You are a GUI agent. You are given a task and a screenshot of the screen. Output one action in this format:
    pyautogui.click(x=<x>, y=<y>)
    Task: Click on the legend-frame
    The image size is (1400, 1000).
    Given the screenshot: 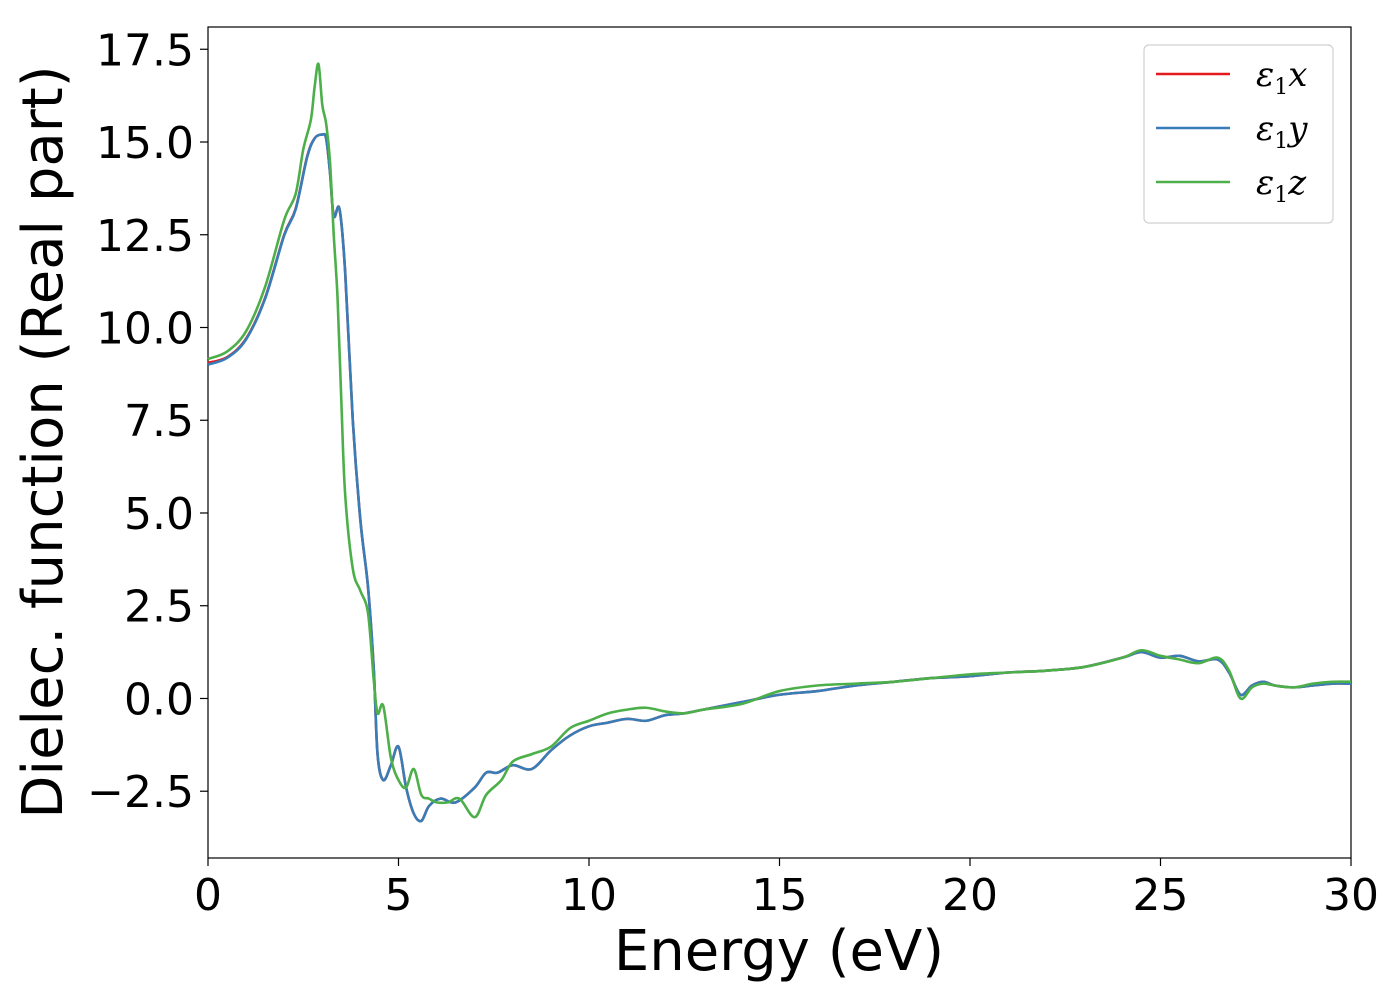 What is the action you would take?
    pyautogui.click(x=1238, y=134)
    